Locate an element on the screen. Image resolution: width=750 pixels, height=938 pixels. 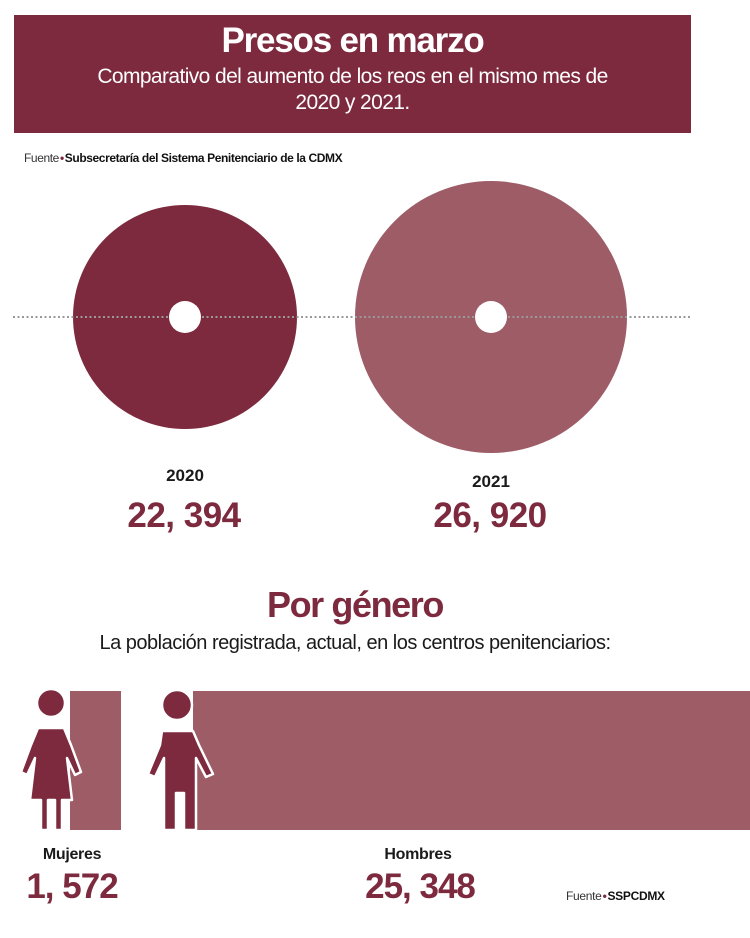
year-label-2020: 2020 is located at coordinates (185, 475).